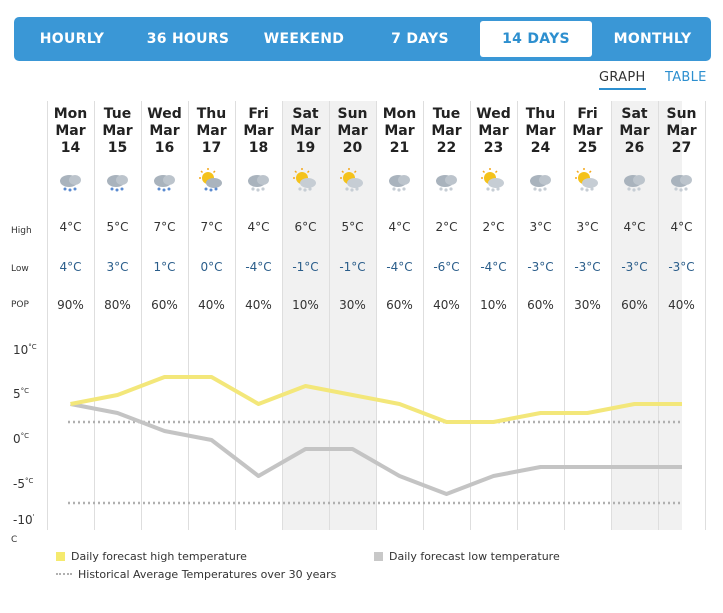 Image resolution: width=723 pixels, height=613 pixels. Describe the element at coordinates (117, 114) in the screenshot. I see `day-of-week: Tue` at that location.